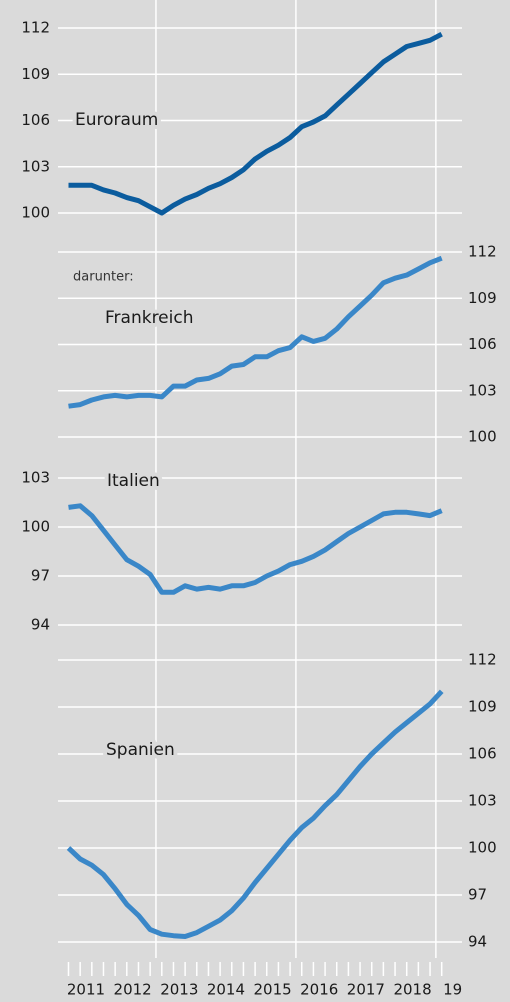 The width and height of the screenshot is (510, 1002). Describe the element at coordinates (86, 990) in the screenshot. I see `x-tick-label: 2011` at that location.